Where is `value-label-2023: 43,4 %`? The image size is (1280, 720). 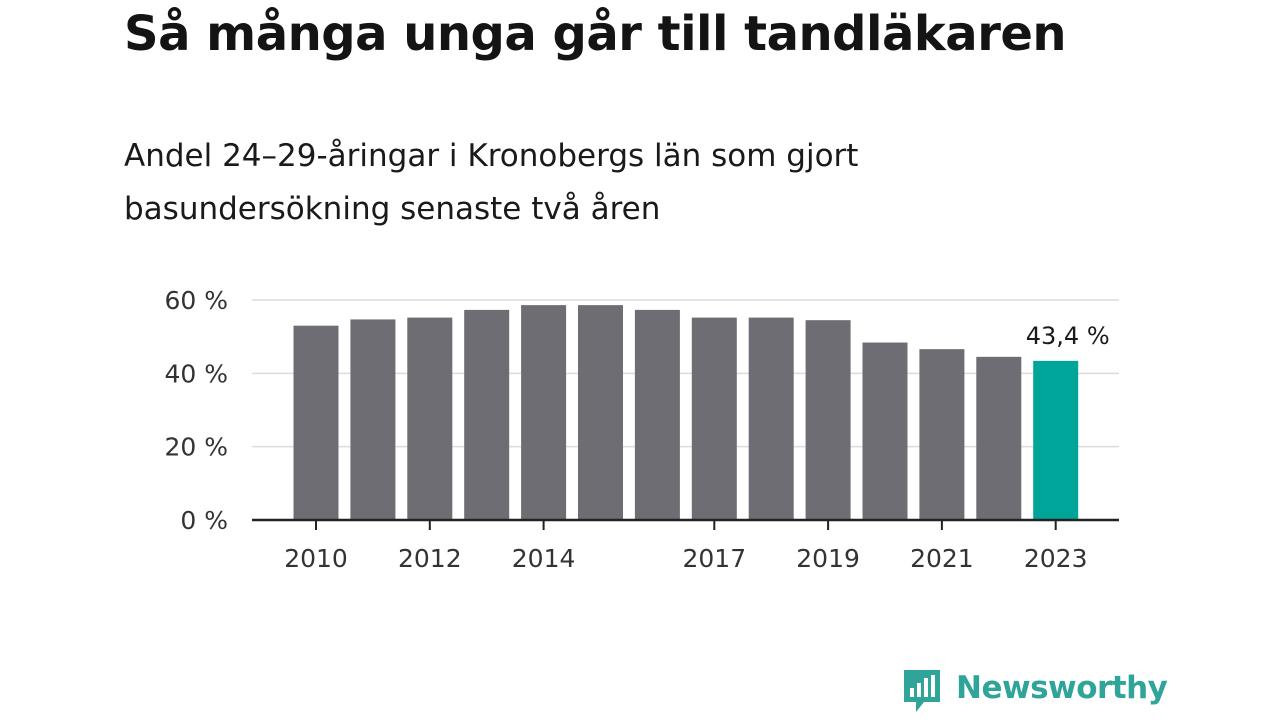
value-label-2023: 43,4 % is located at coordinates (1068, 336).